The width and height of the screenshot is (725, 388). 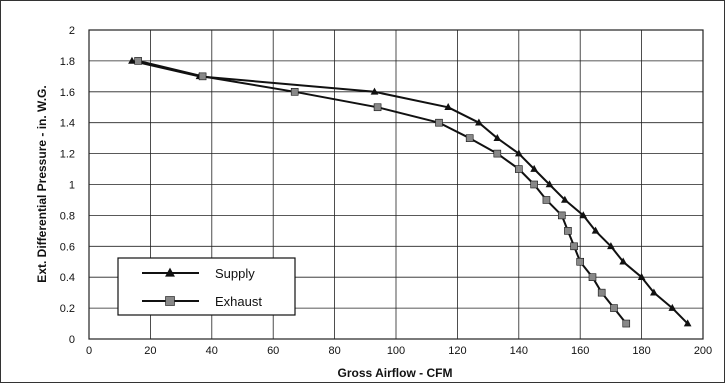 What do you see at coordinates (67, 247) in the screenshot?
I see `y-tick-label: 0.6` at bounding box center [67, 247].